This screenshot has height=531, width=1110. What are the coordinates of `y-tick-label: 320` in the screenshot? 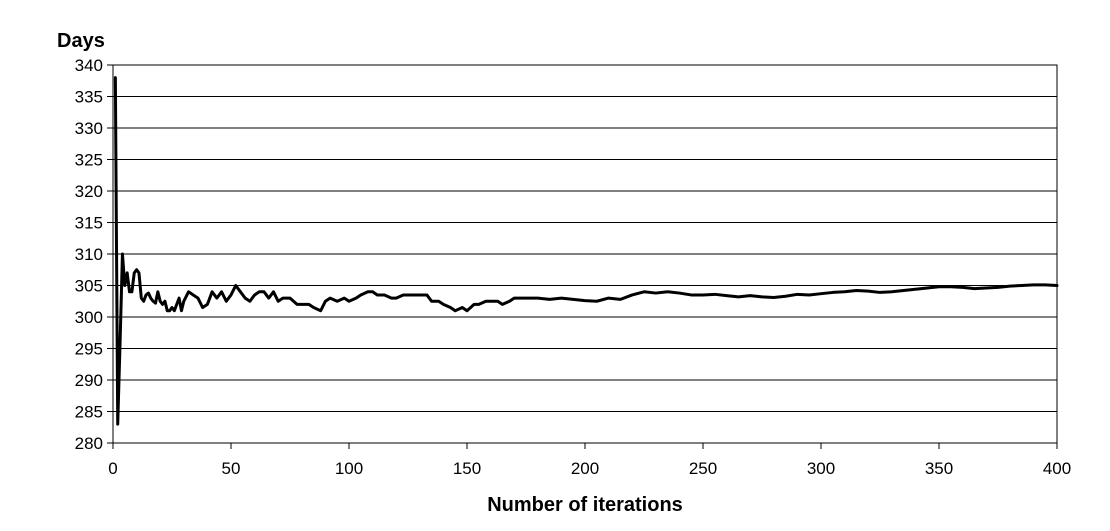 It's located at (89, 191).